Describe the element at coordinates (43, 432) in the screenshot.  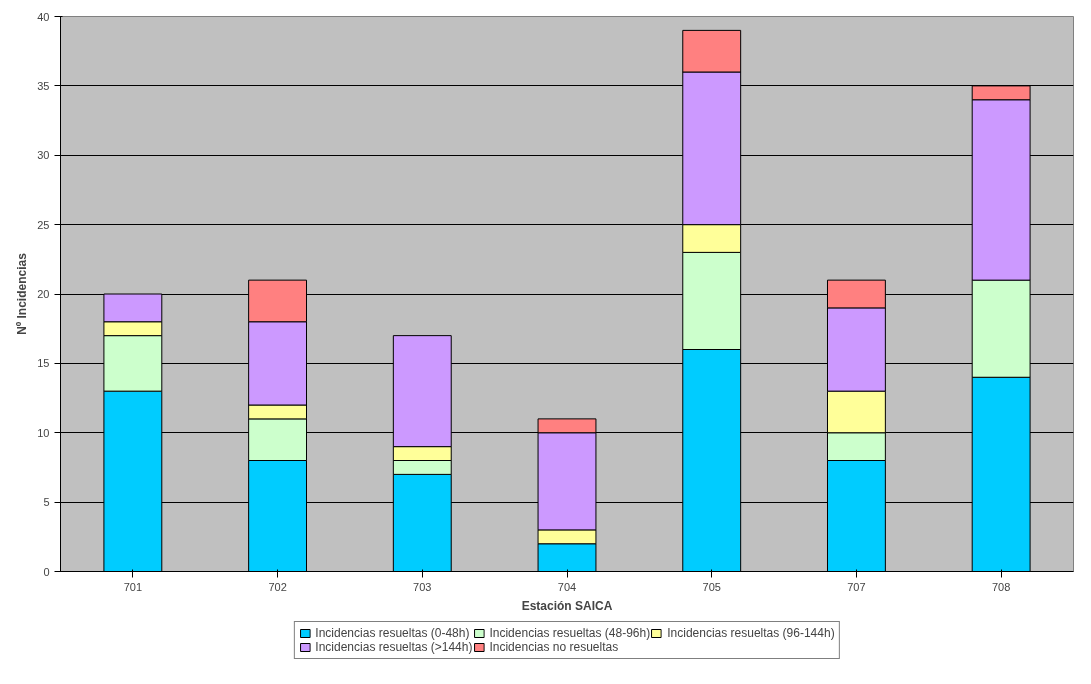
I see `y-tick-label: 10` at that location.